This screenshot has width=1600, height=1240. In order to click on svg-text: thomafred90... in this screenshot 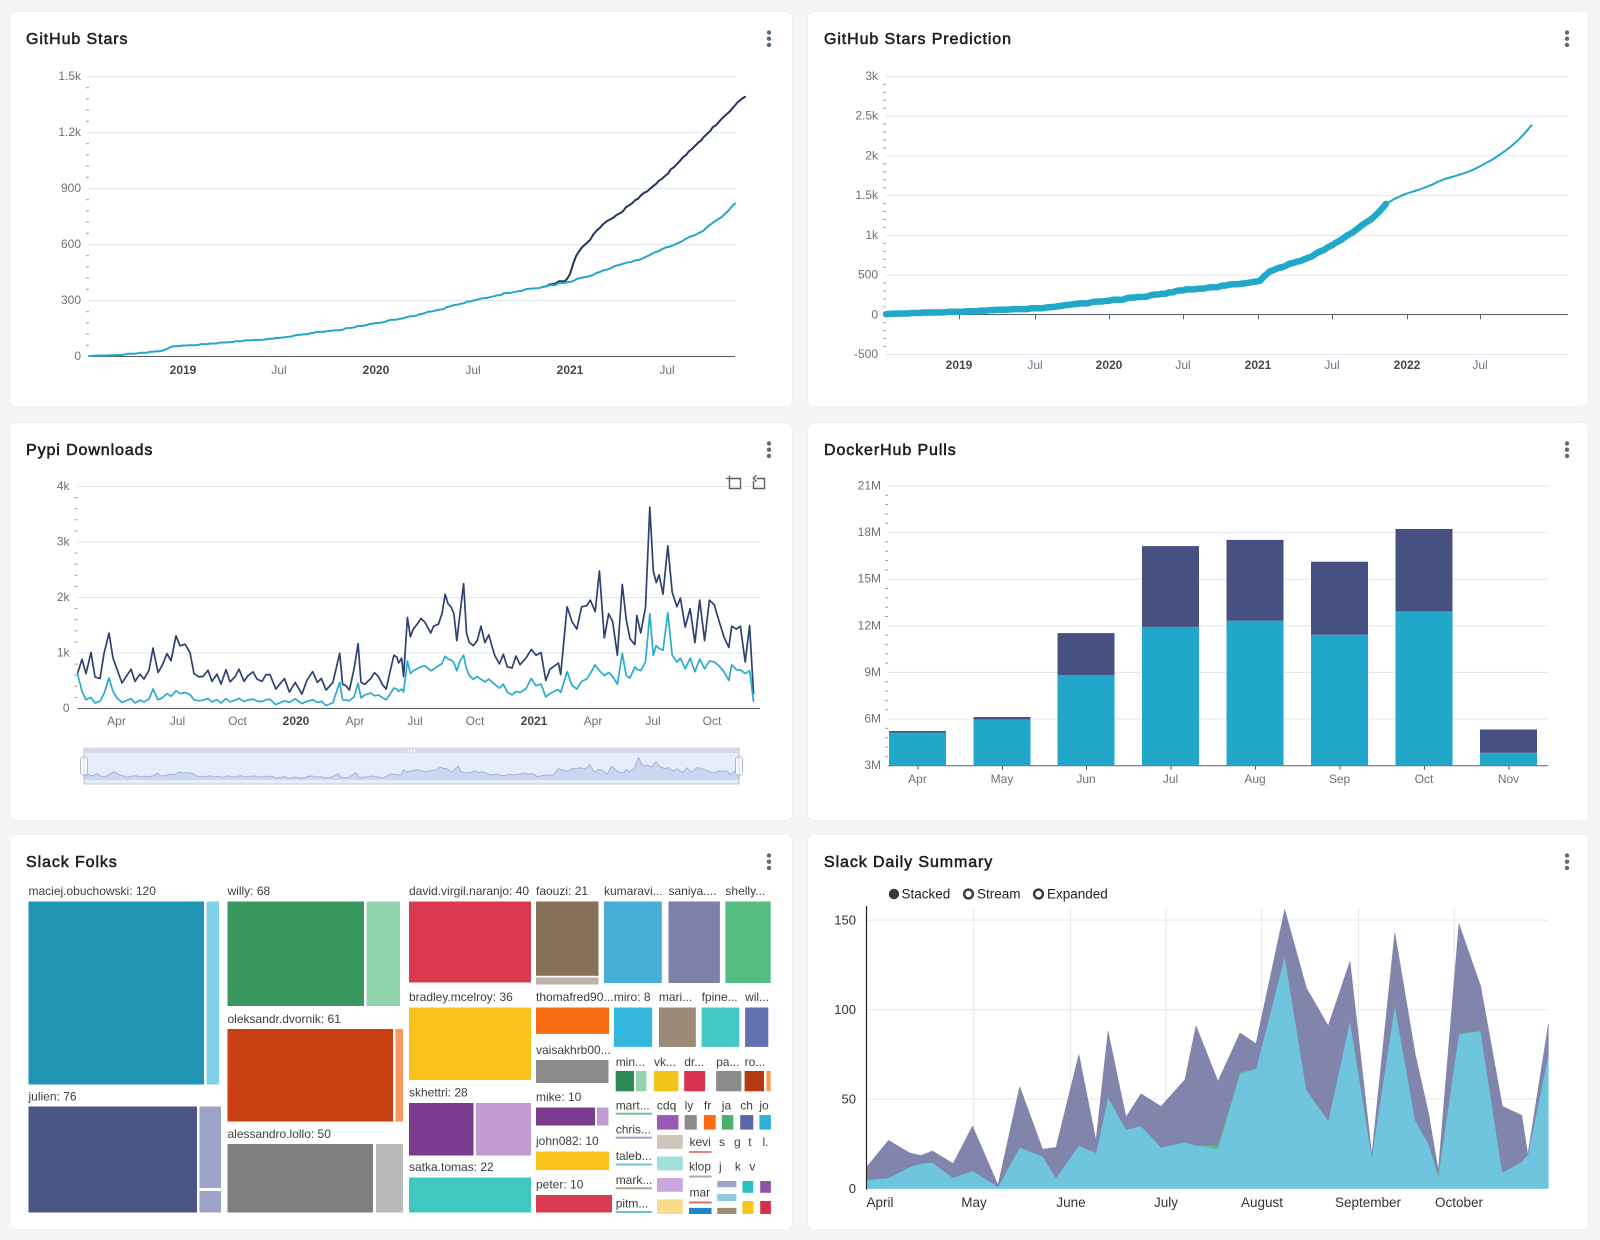, I will do `click(574, 997)`.